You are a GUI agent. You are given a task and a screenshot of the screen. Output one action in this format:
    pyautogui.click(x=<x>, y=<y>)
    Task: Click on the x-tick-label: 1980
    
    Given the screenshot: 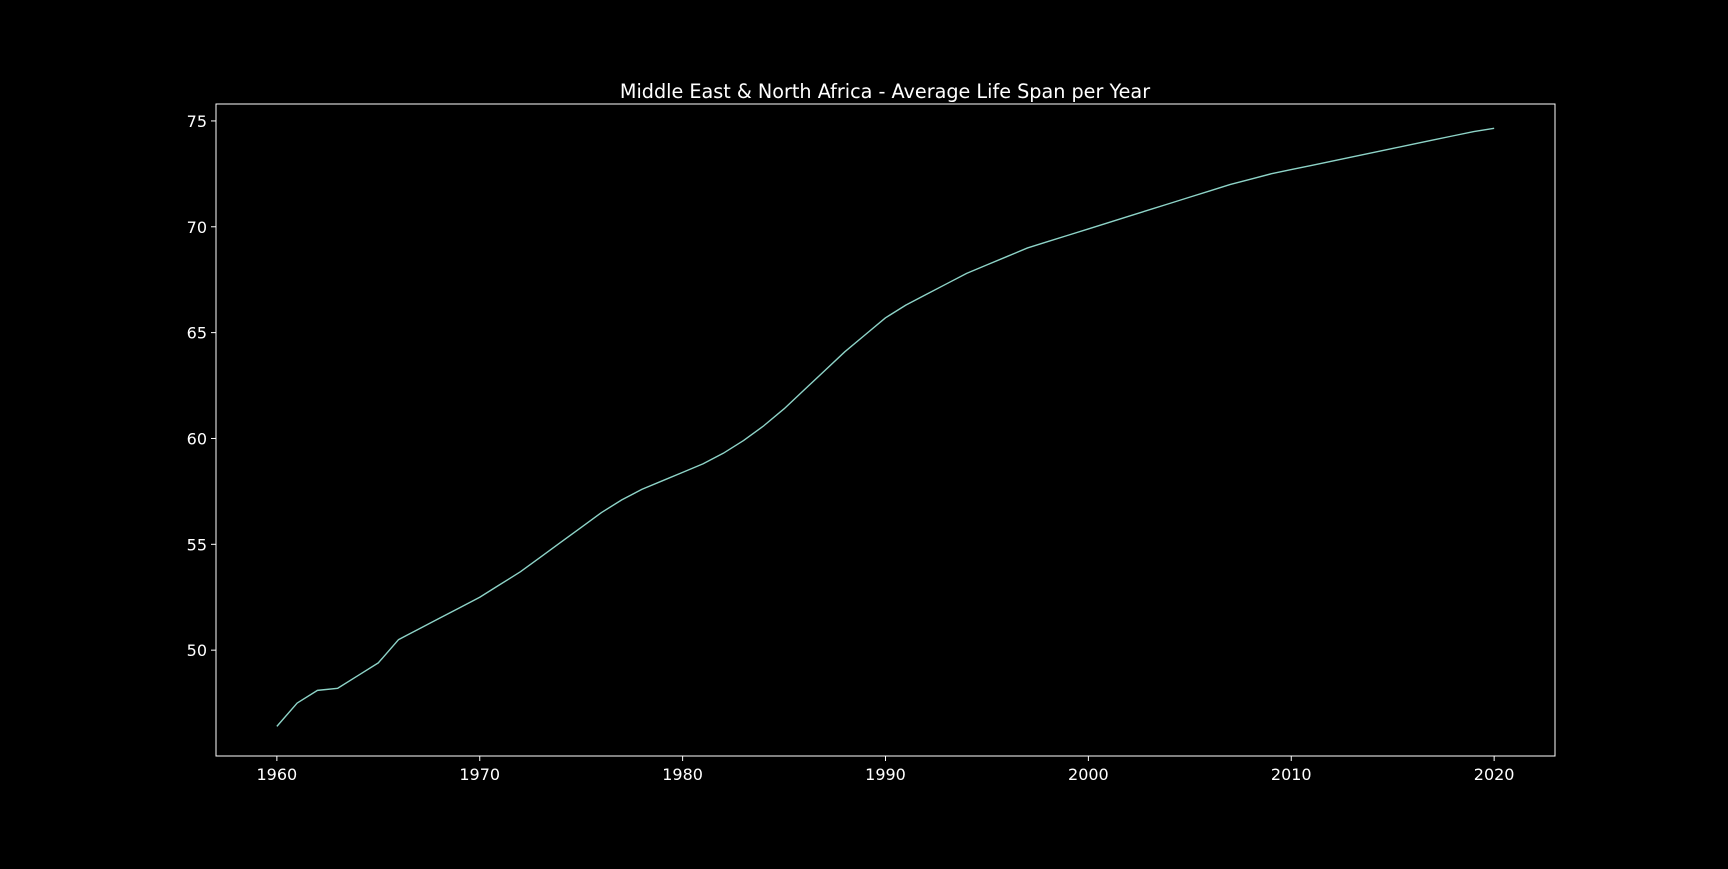 What is the action you would take?
    pyautogui.click(x=682, y=774)
    